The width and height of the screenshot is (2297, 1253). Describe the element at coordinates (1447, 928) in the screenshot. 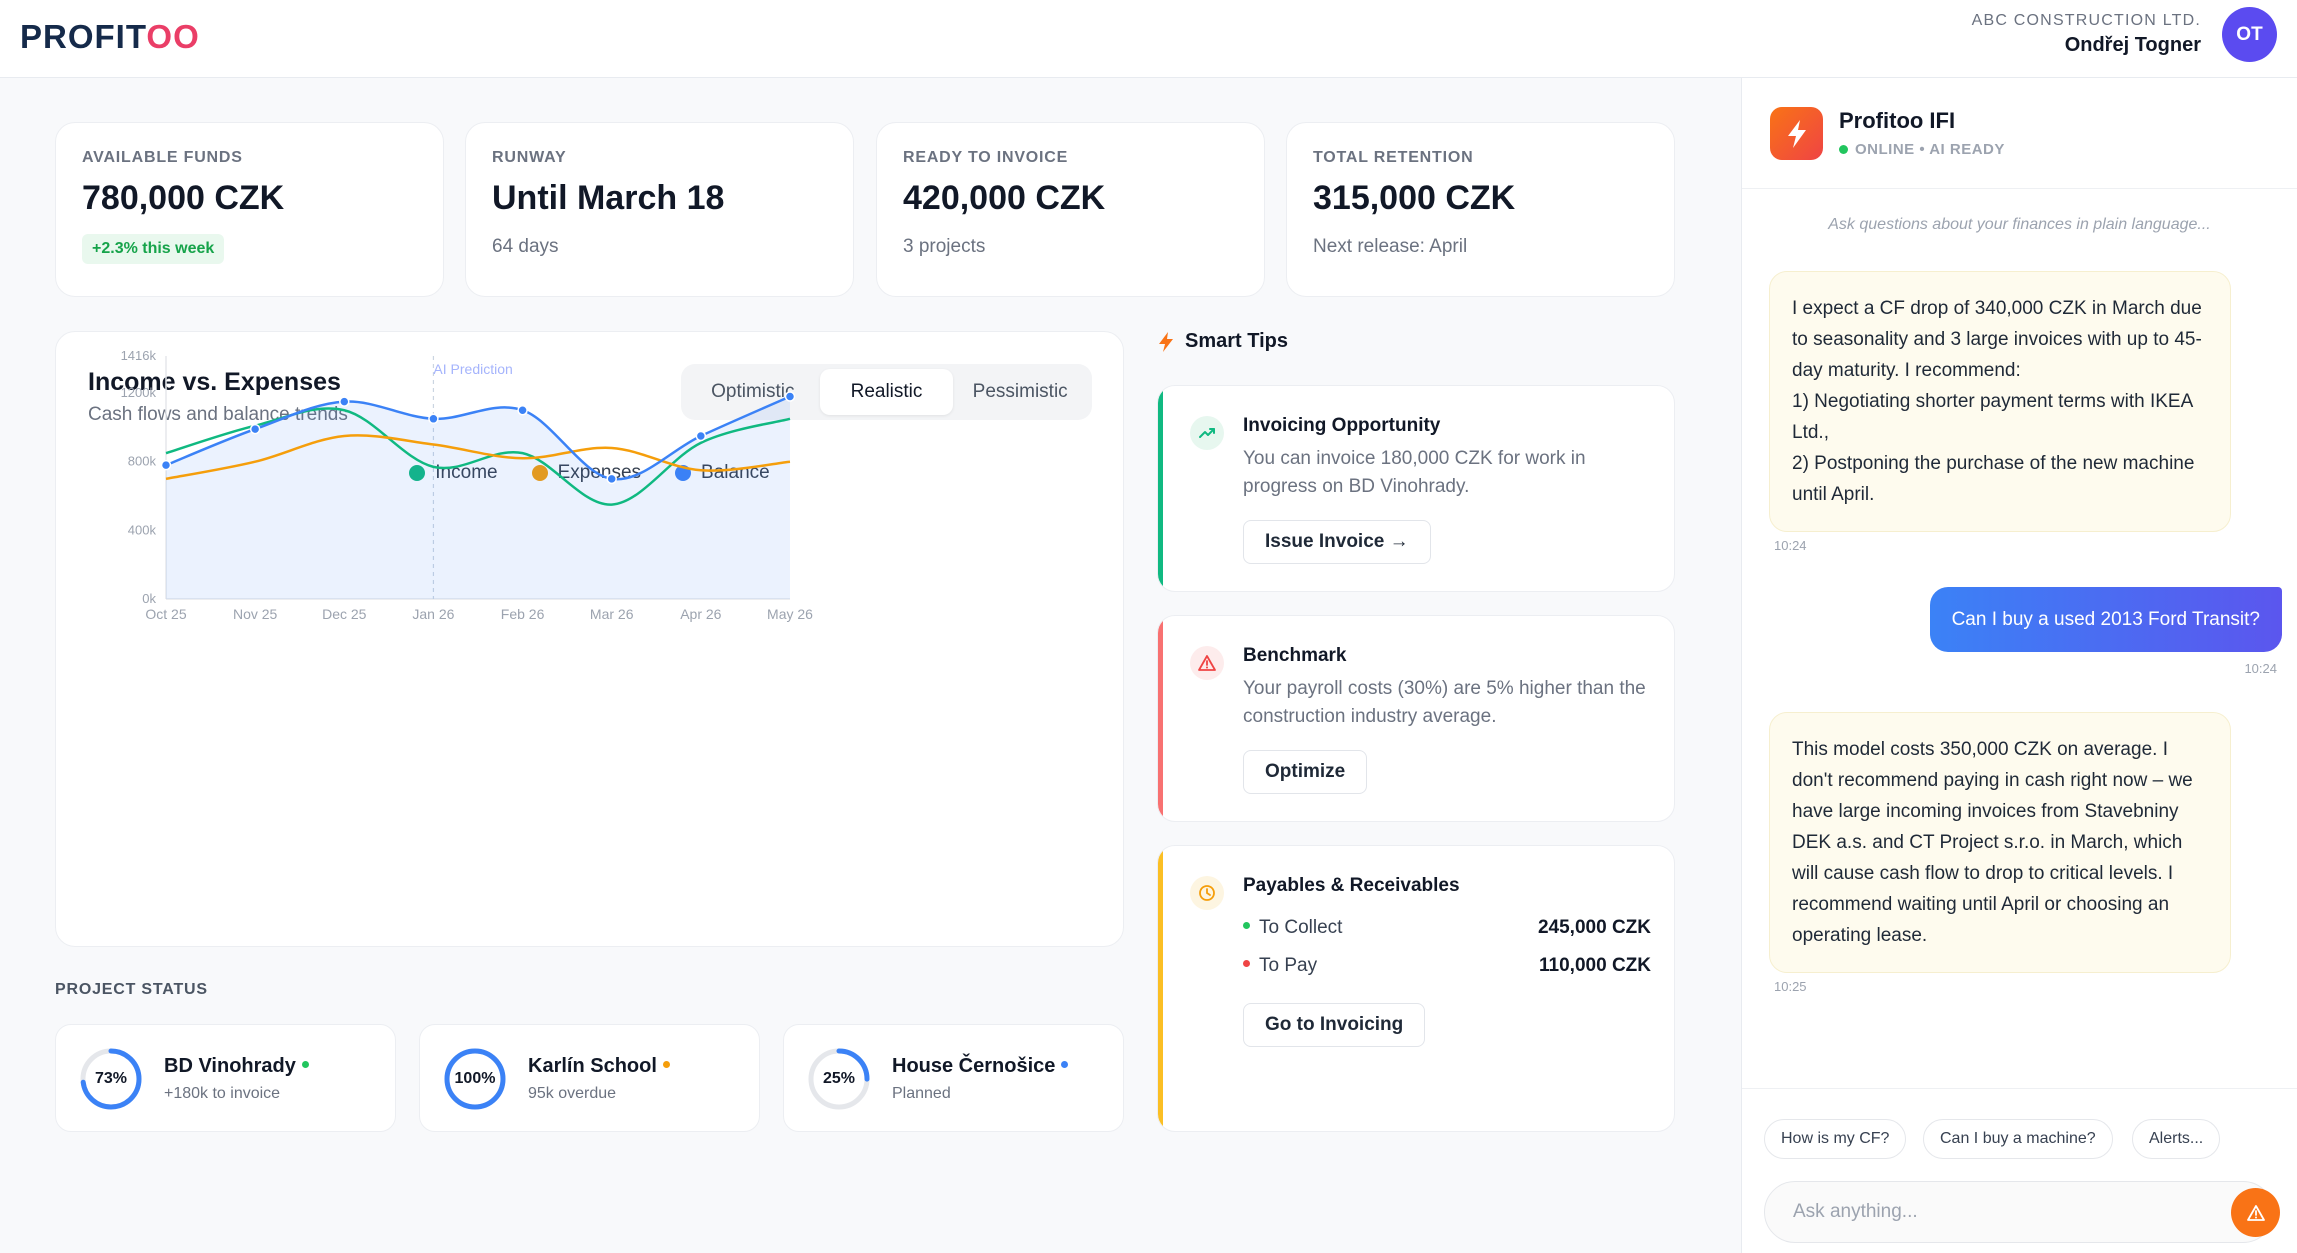

I see `to-collect-row: To Collect 245,000 CZK` at that location.